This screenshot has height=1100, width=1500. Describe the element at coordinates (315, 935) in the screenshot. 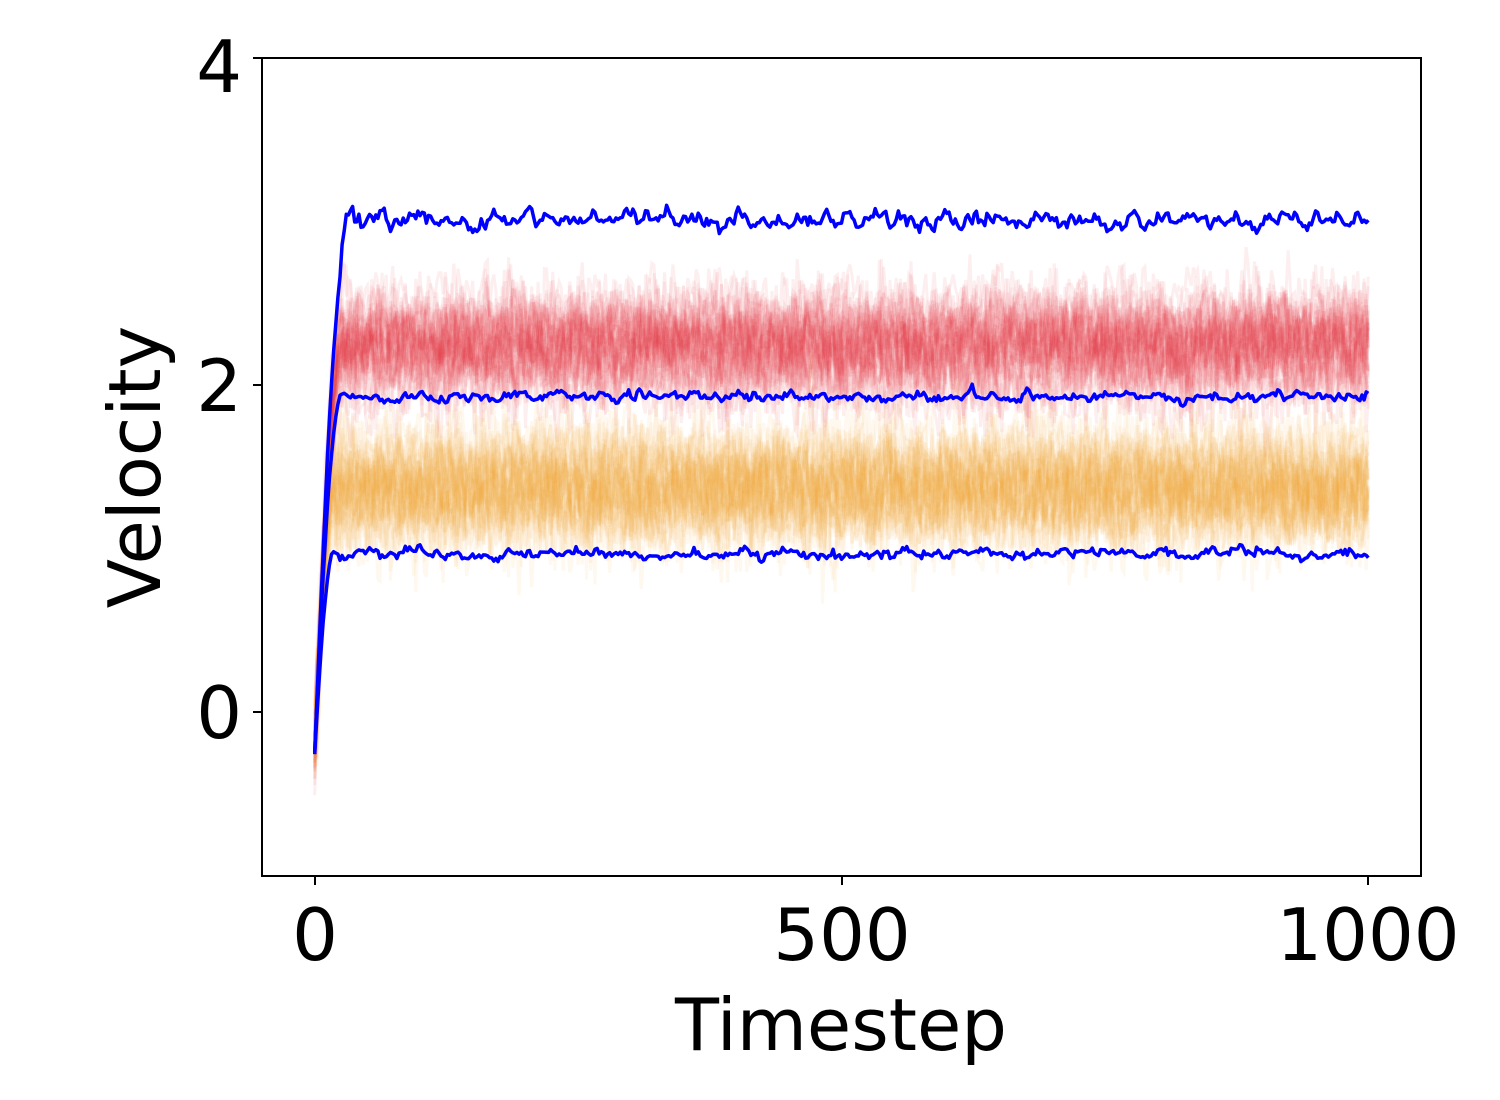

I see `x-tick-label: 0` at that location.